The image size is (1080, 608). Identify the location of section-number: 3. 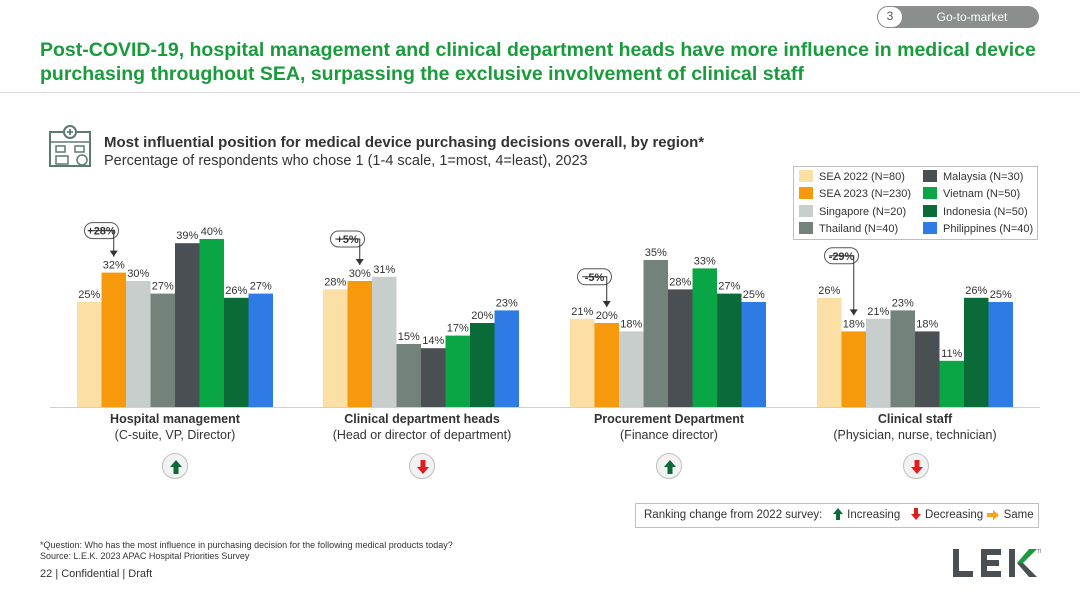
(890, 17).